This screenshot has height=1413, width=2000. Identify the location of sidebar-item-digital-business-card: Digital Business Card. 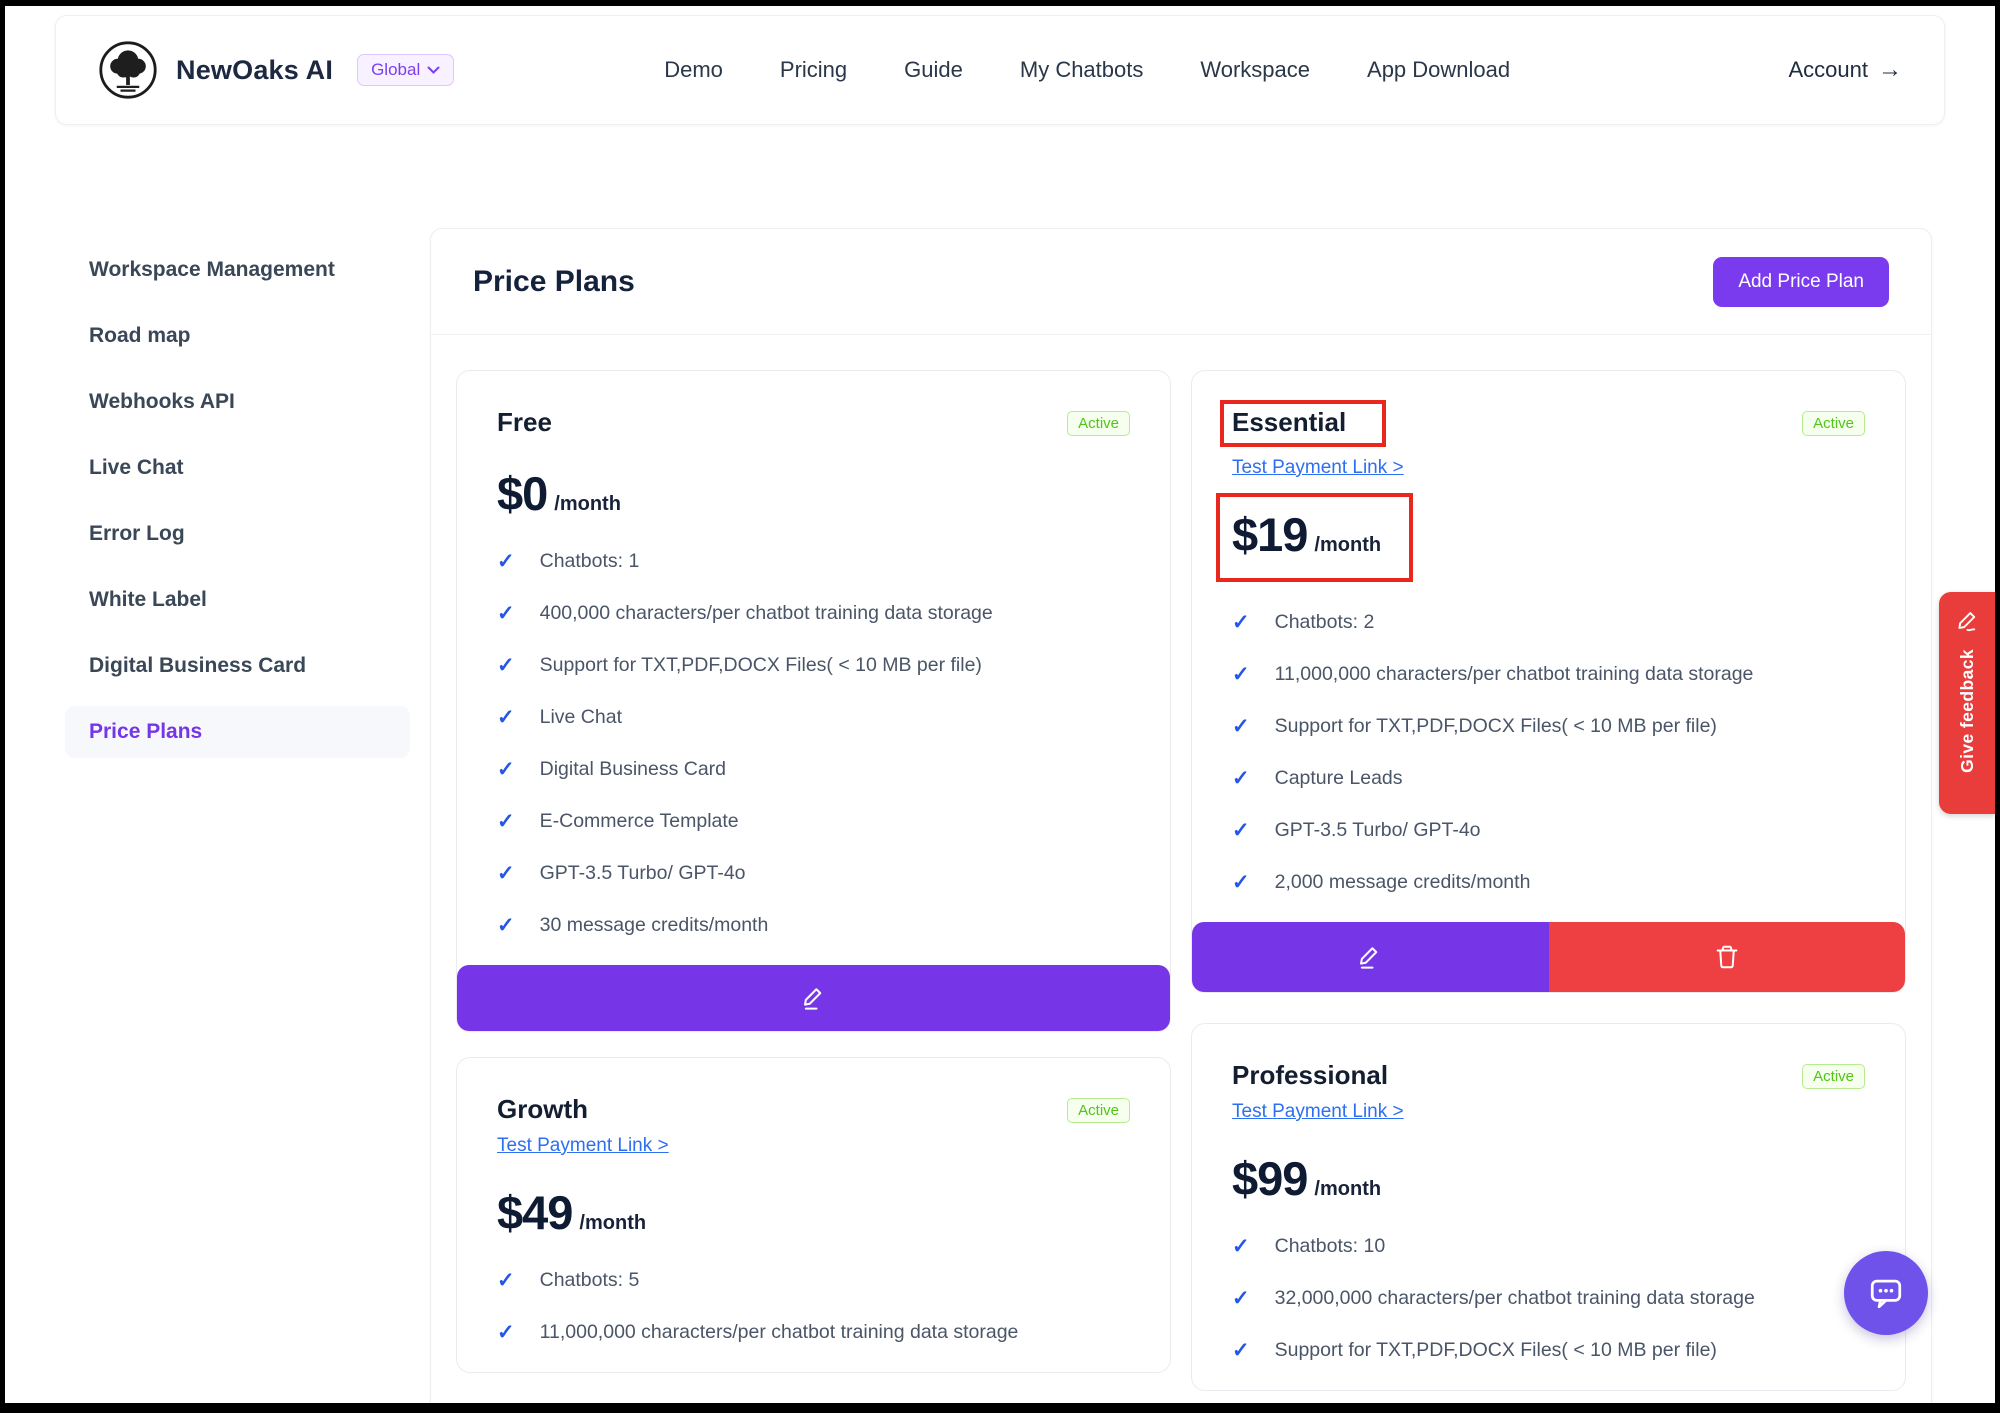
(198, 665).